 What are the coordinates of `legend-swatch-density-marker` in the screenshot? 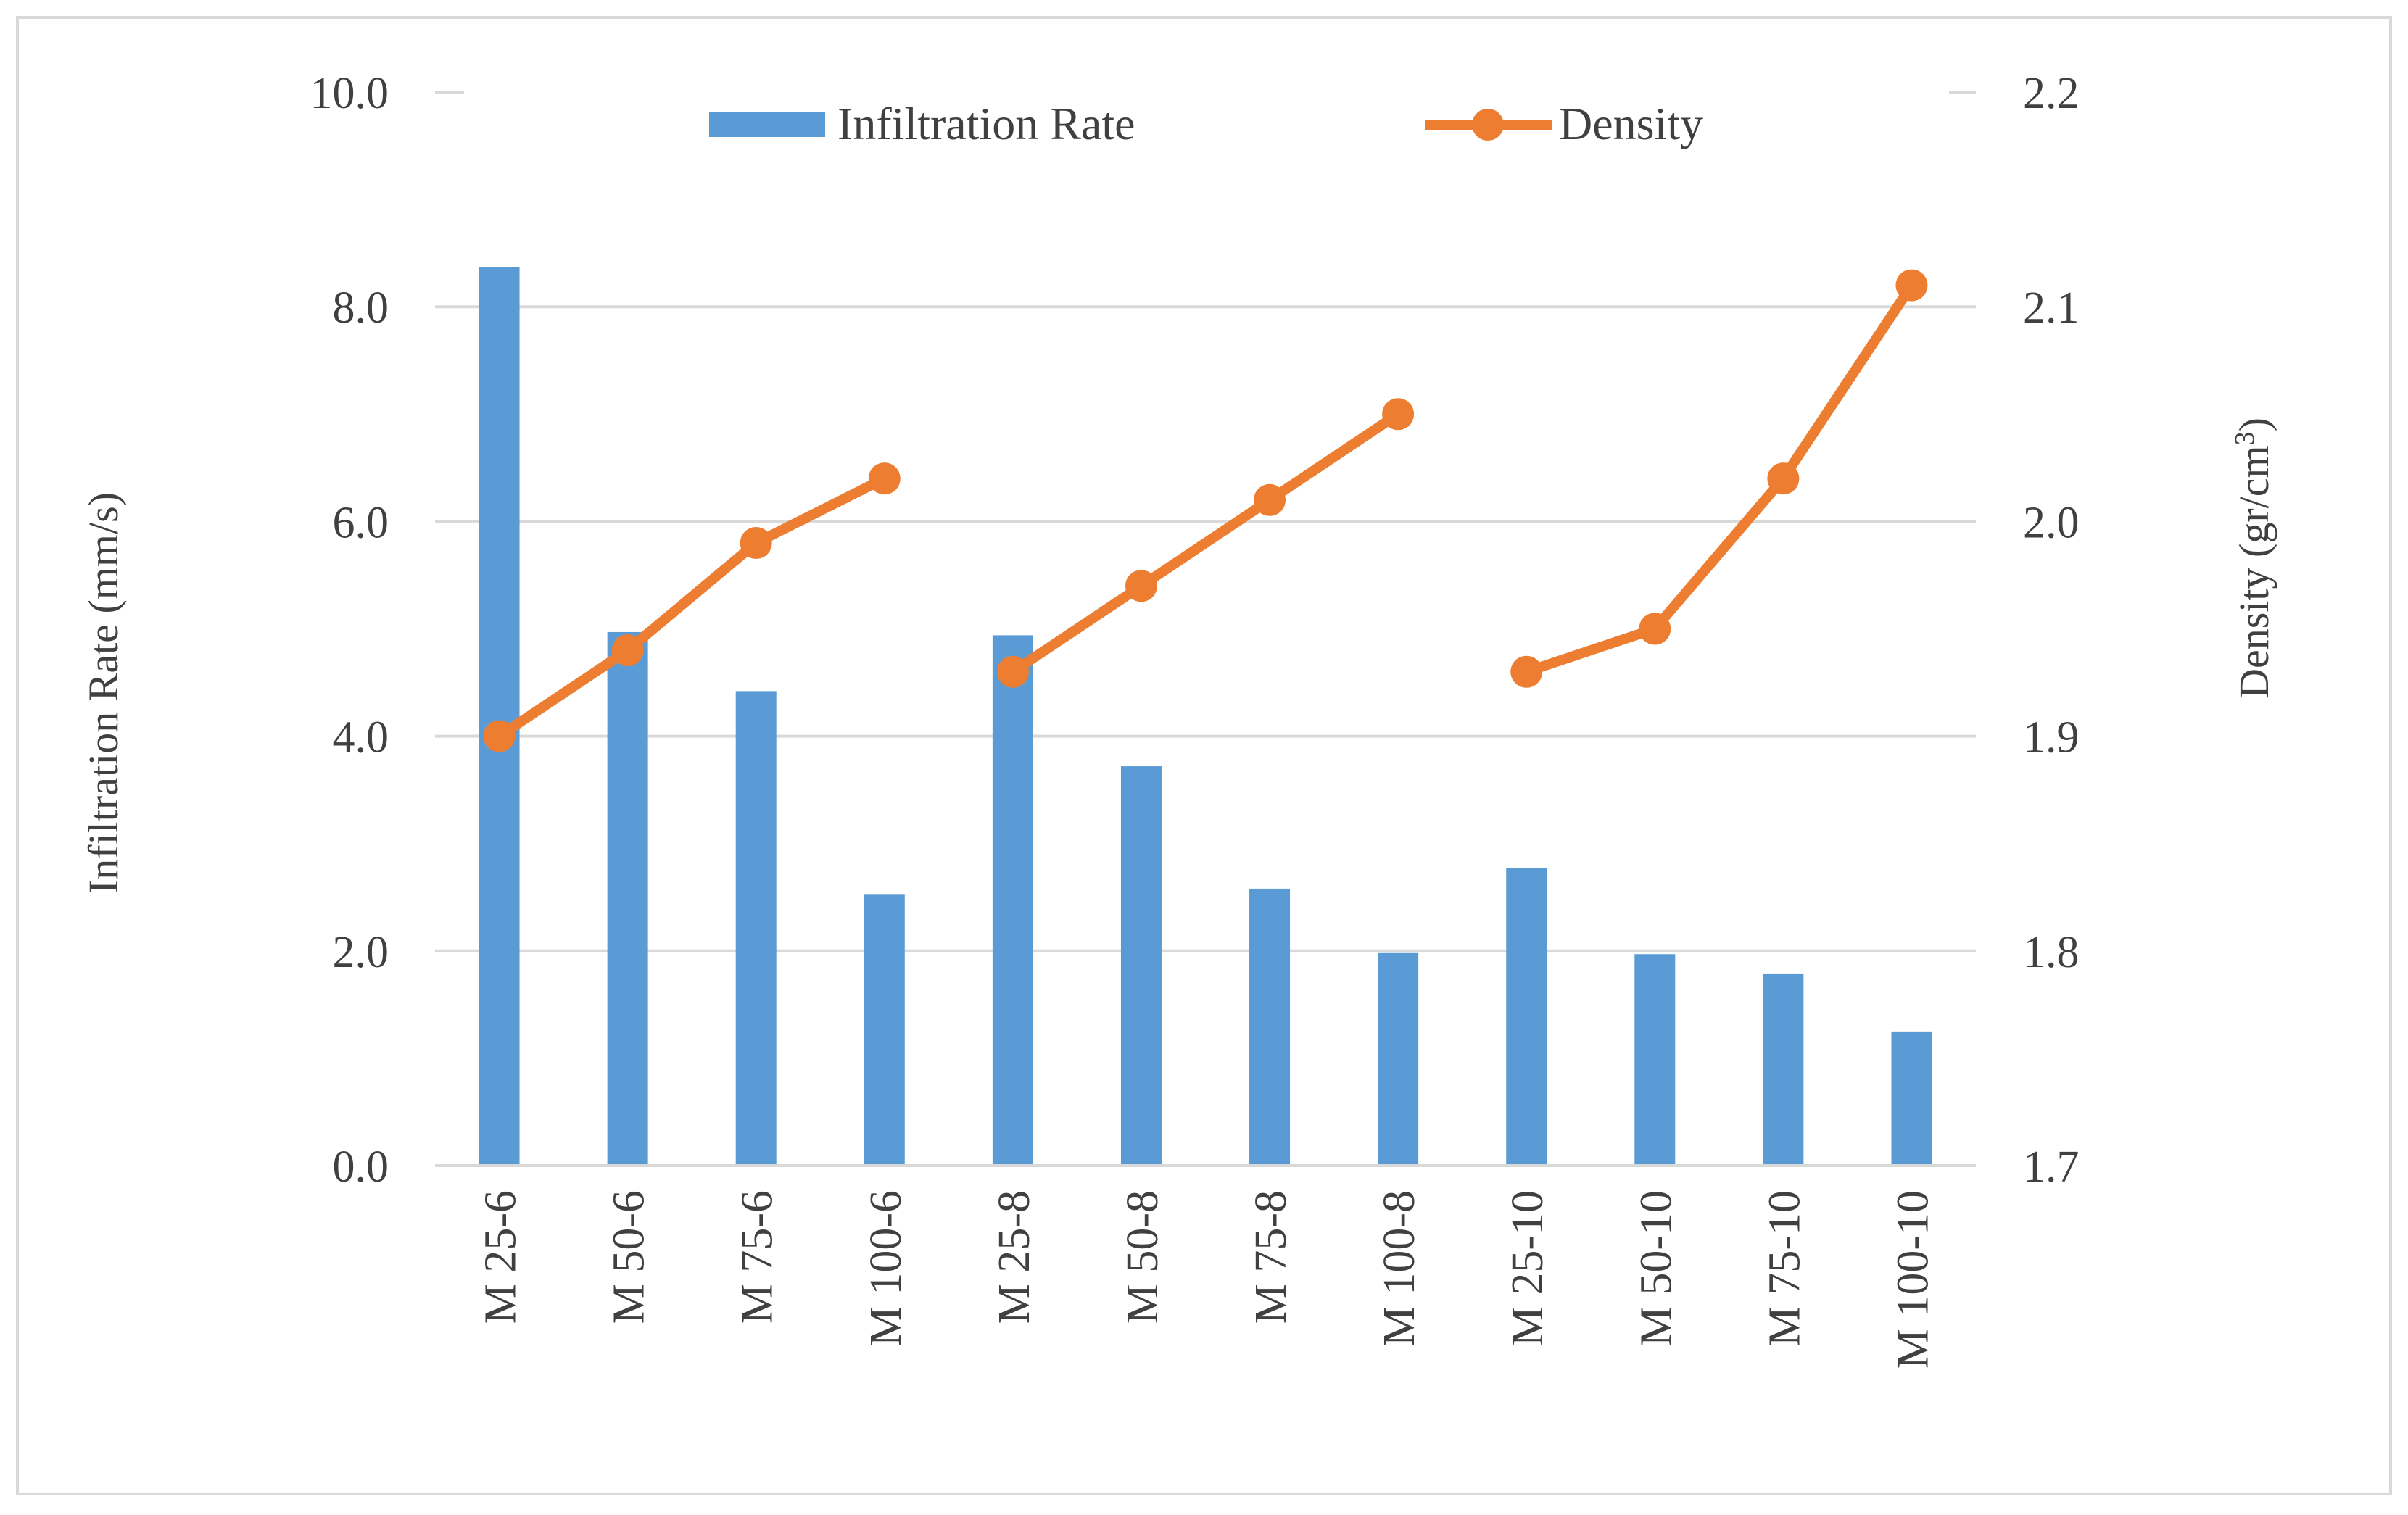 It's located at (1488, 125).